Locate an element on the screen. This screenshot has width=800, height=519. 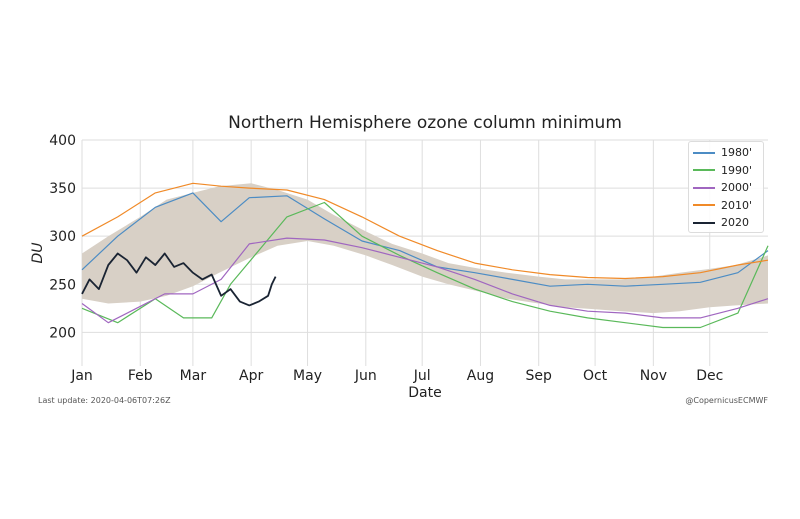
x-tick-label: Mar is located at coordinates (193, 376).